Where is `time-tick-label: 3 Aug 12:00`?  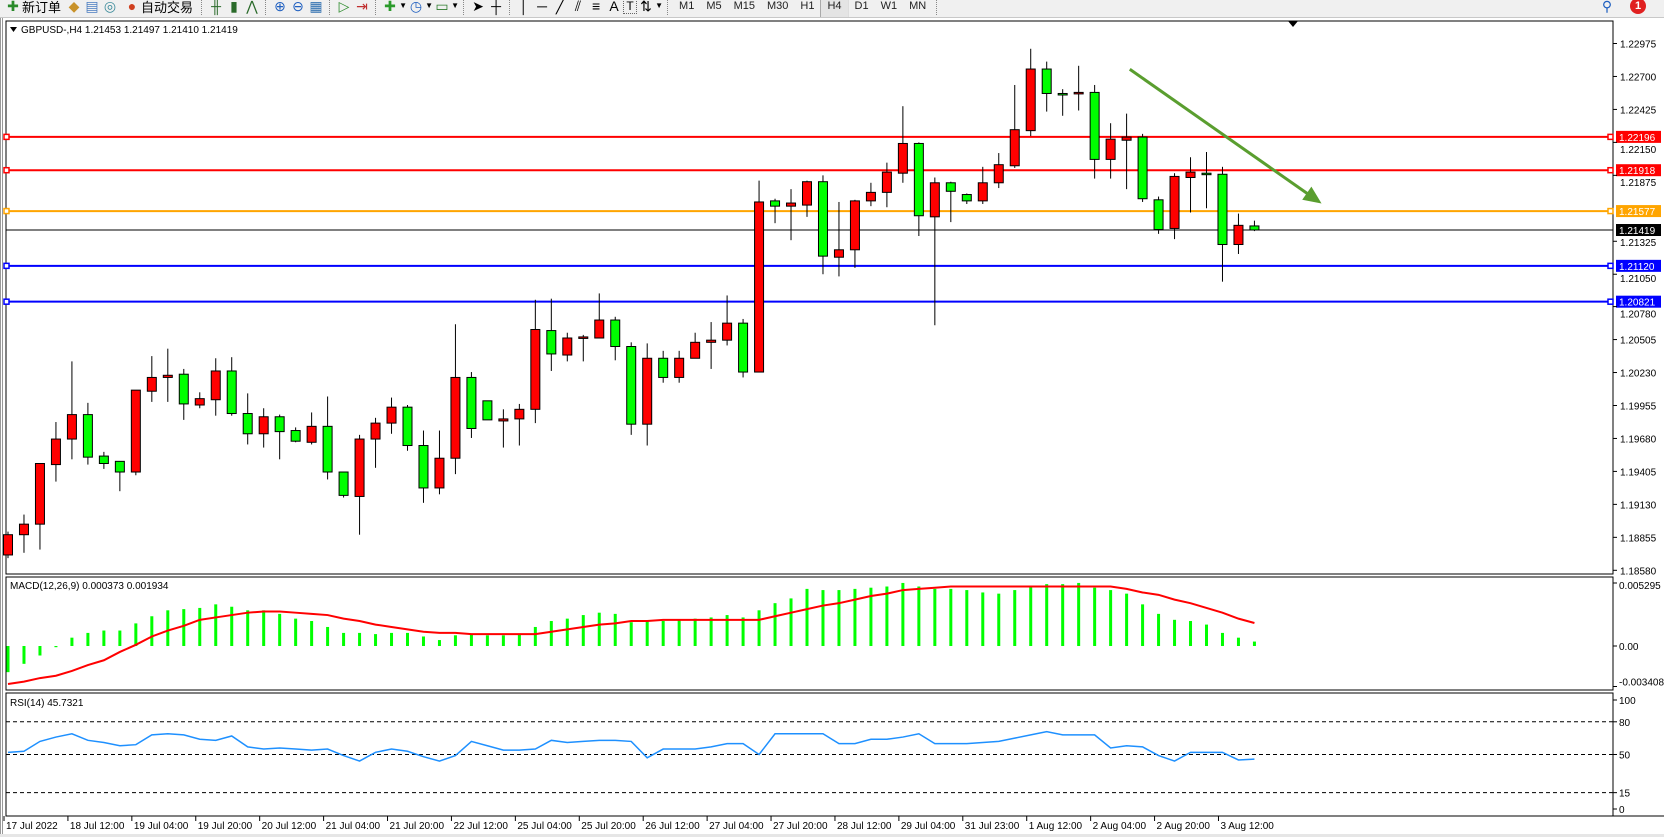 time-tick-label: 3 Aug 12:00 is located at coordinates (1247, 826).